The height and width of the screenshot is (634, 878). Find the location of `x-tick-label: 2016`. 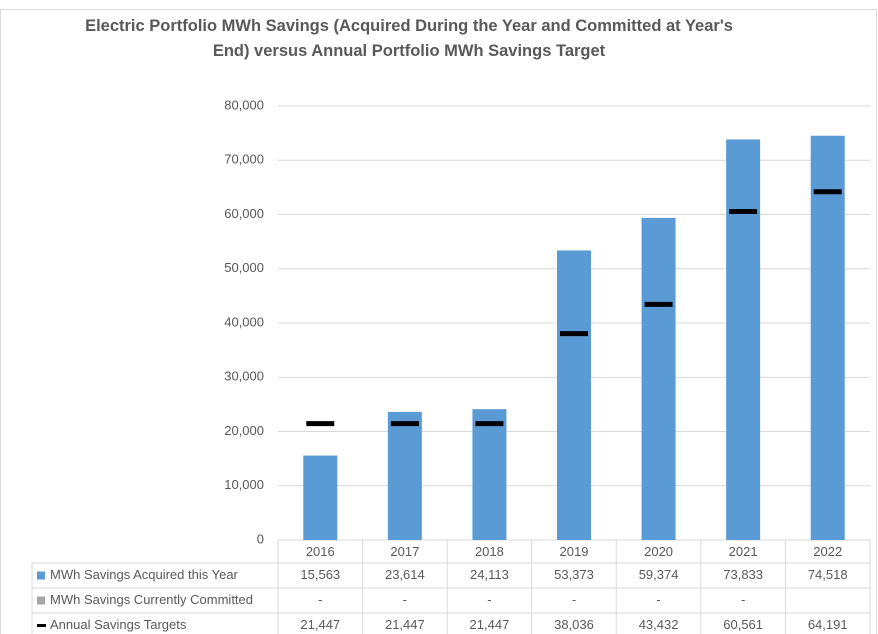

x-tick-label: 2016 is located at coordinates (320, 551).